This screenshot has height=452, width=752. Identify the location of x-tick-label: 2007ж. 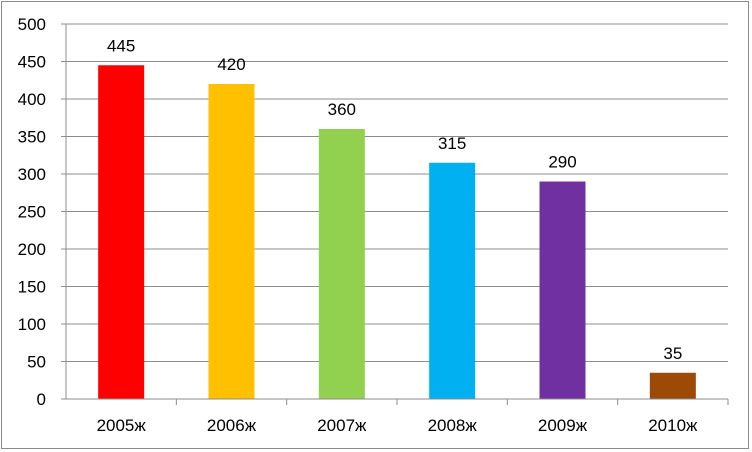
(342, 425).